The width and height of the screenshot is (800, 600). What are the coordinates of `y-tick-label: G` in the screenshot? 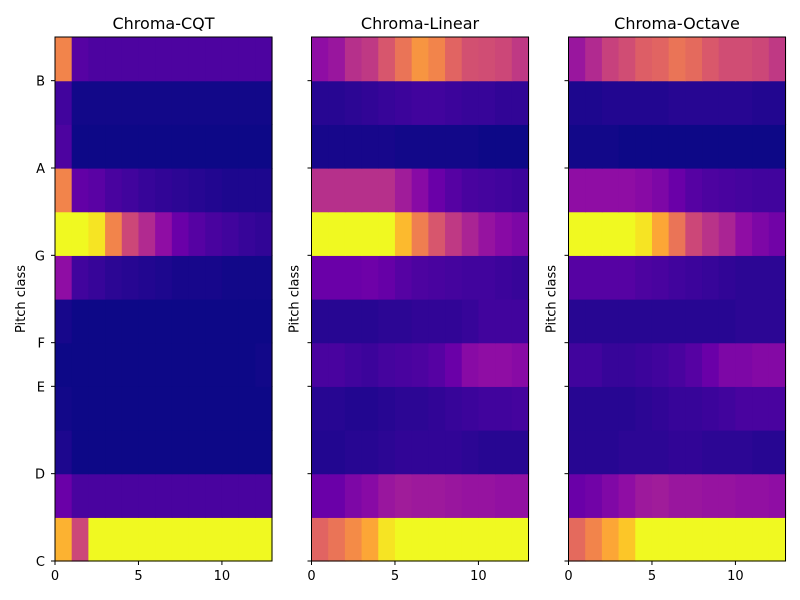 It's located at (40, 256).